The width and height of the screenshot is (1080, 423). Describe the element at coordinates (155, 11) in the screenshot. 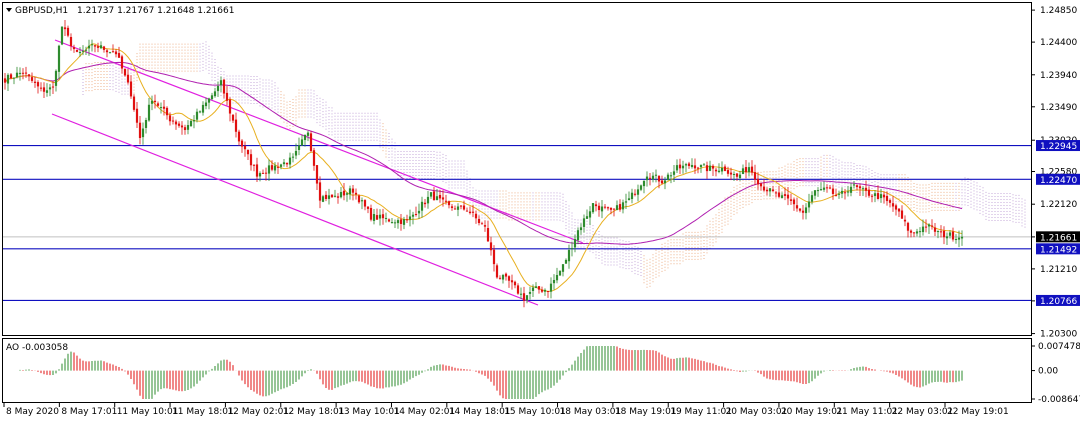

I see `ohlc-readout: 1.21737 1.21767 1.21648 1.21661` at that location.